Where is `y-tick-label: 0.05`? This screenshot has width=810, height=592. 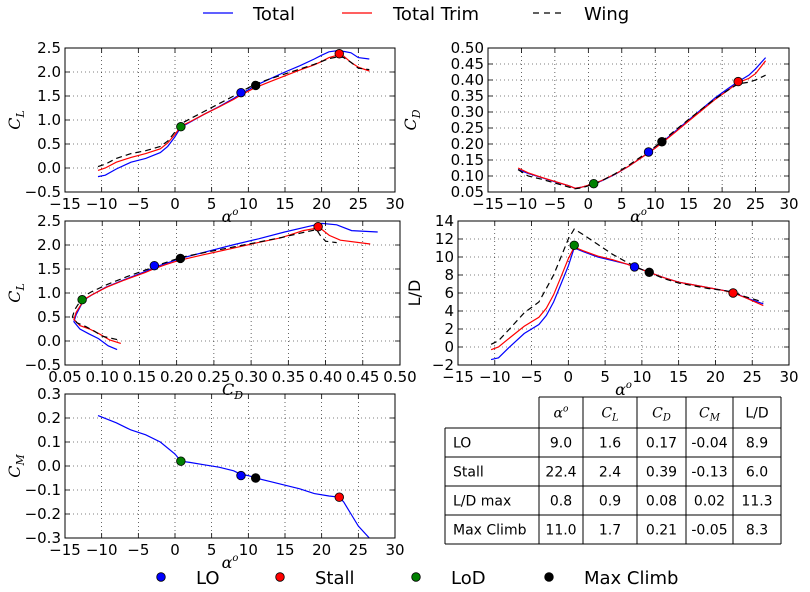
y-tick-label: 0.05 is located at coordinates (467, 192).